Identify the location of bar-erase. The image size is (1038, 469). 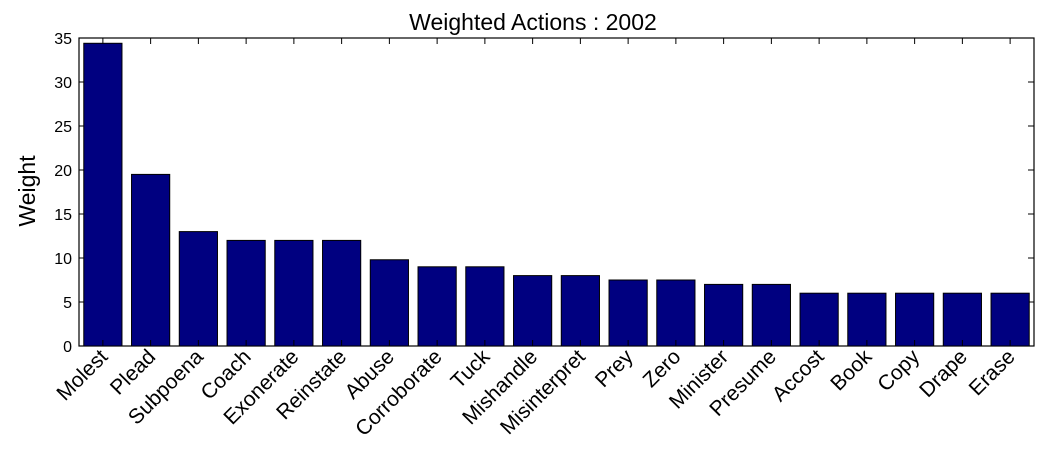
(1010, 319).